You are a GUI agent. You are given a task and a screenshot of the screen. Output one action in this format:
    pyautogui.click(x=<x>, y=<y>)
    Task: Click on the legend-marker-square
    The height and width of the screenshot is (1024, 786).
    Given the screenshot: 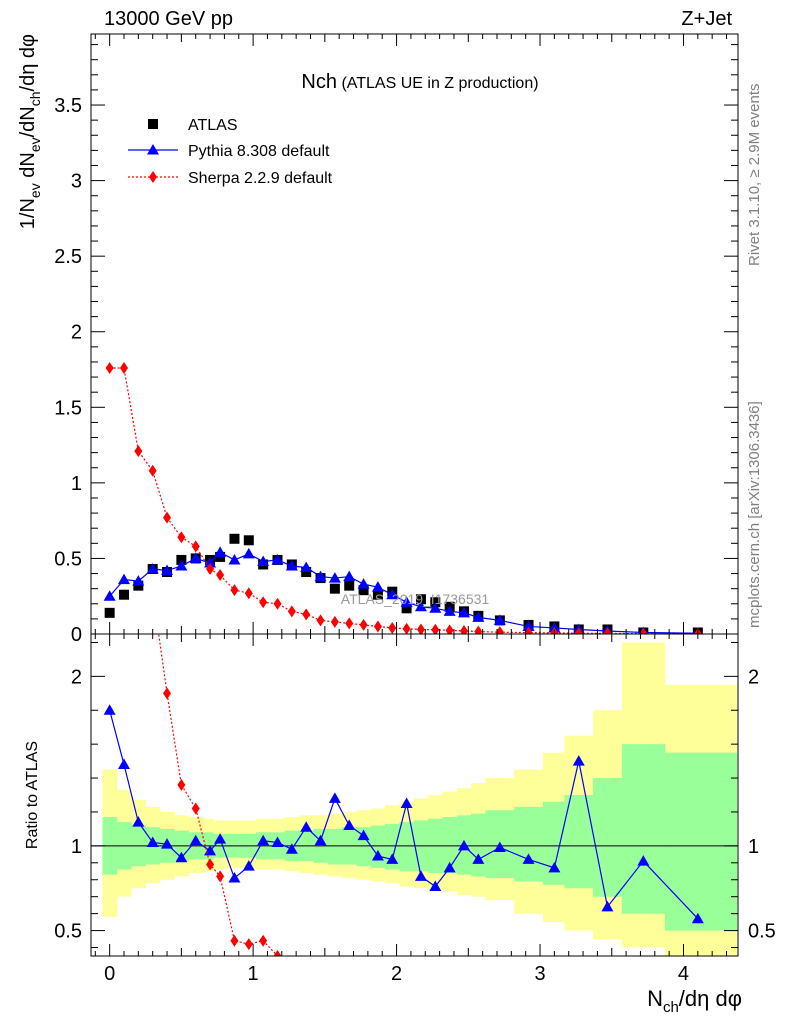 What is the action you would take?
    pyautogui.click(x=153, y=124)
    